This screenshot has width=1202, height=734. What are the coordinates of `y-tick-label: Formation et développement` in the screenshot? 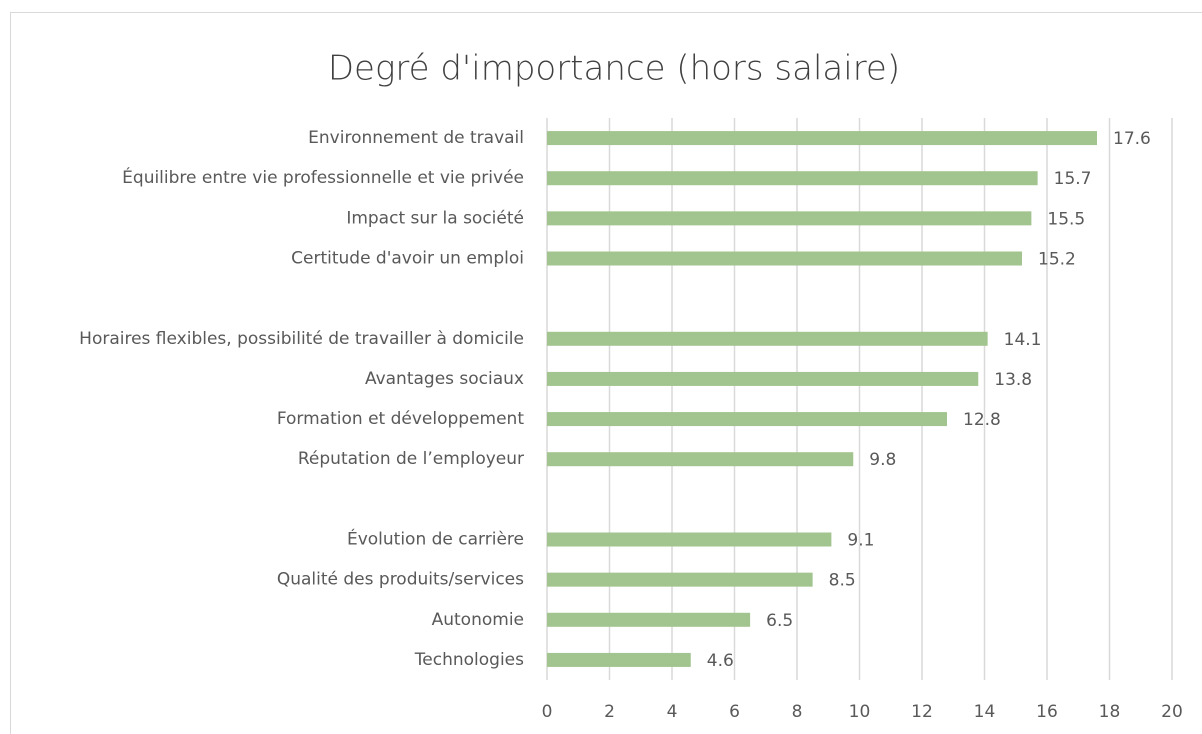 It's located at (400, 419).